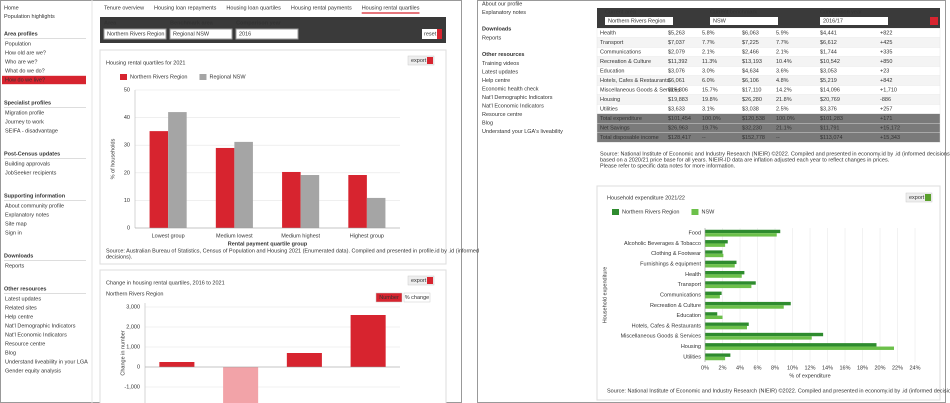 This screenshot has height=403, width=950. Describe the element at coordinates (25, 80) in the screenshot. I see `nav-link: How do we live?` at that location.